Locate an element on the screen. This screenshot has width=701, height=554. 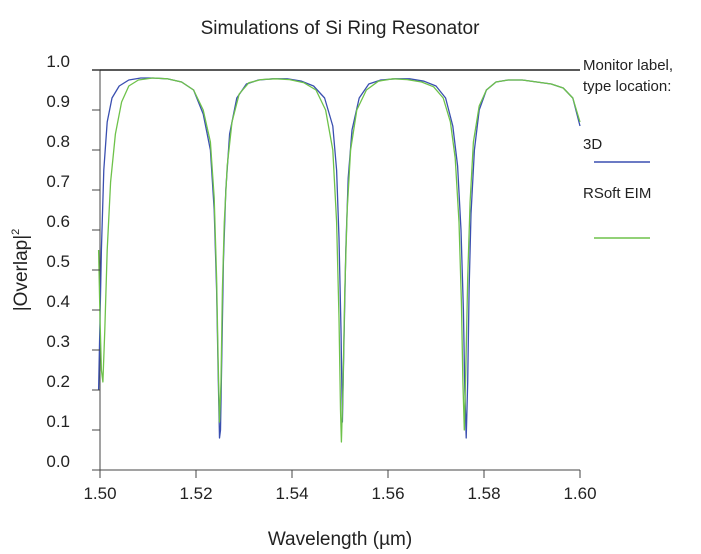
y-tick-label: 0.6 is located at coordinates (58, 221).